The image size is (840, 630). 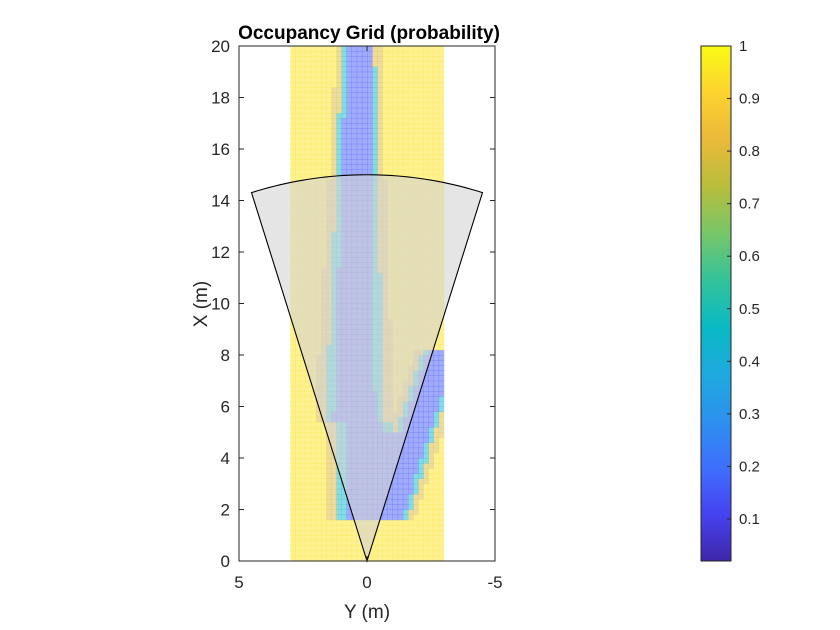 I want to click on colorbar-tick-label: 0.6, so click(x=749, y=256).